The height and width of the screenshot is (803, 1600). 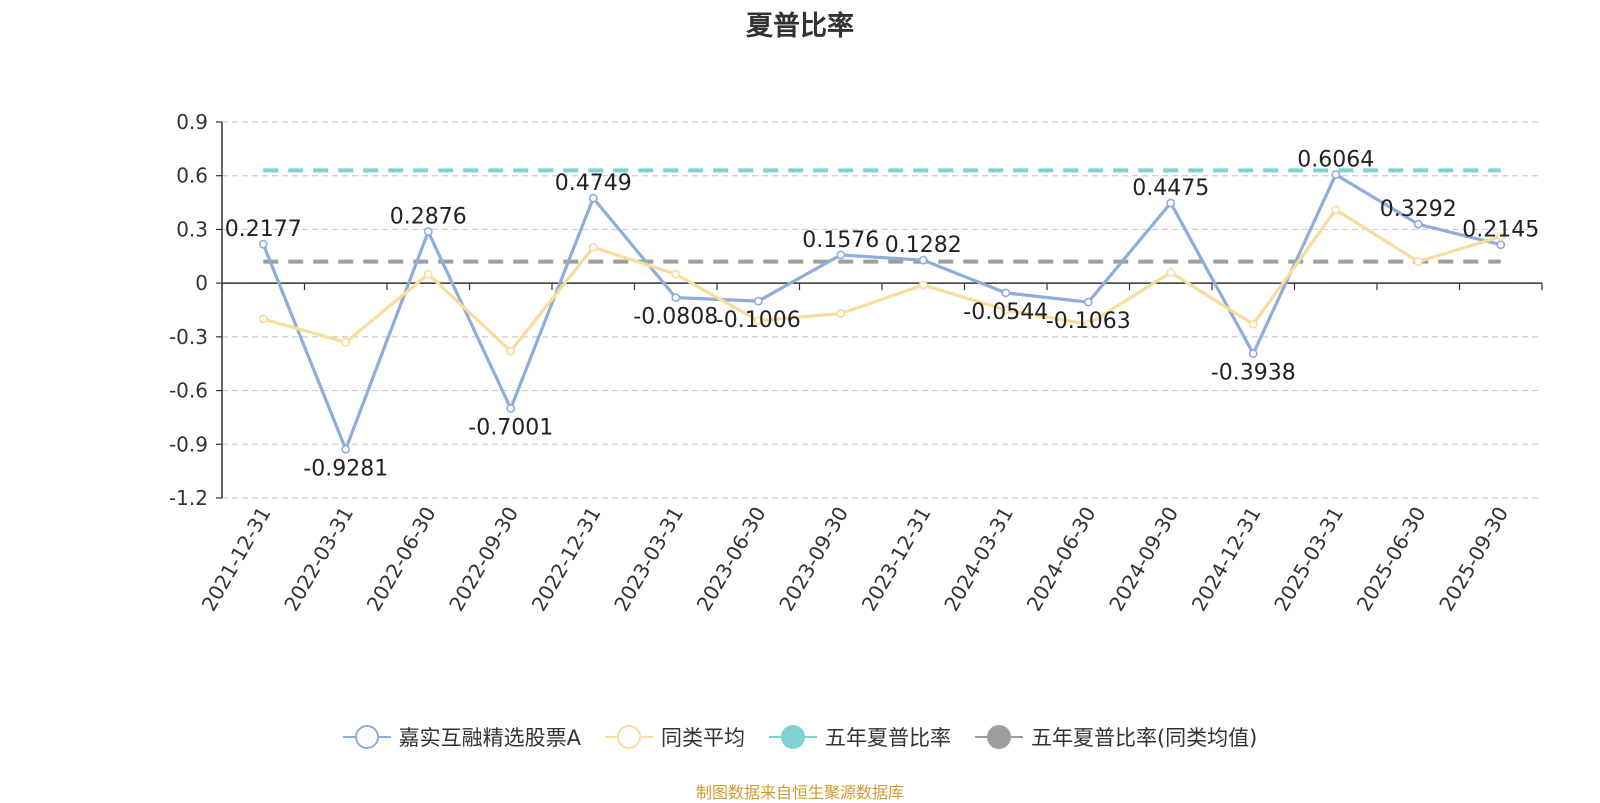 What do you see at coordinates (702, 738) in the screenshot?
I see `legend-label: 同类平均` at bounding box center [702, 738].